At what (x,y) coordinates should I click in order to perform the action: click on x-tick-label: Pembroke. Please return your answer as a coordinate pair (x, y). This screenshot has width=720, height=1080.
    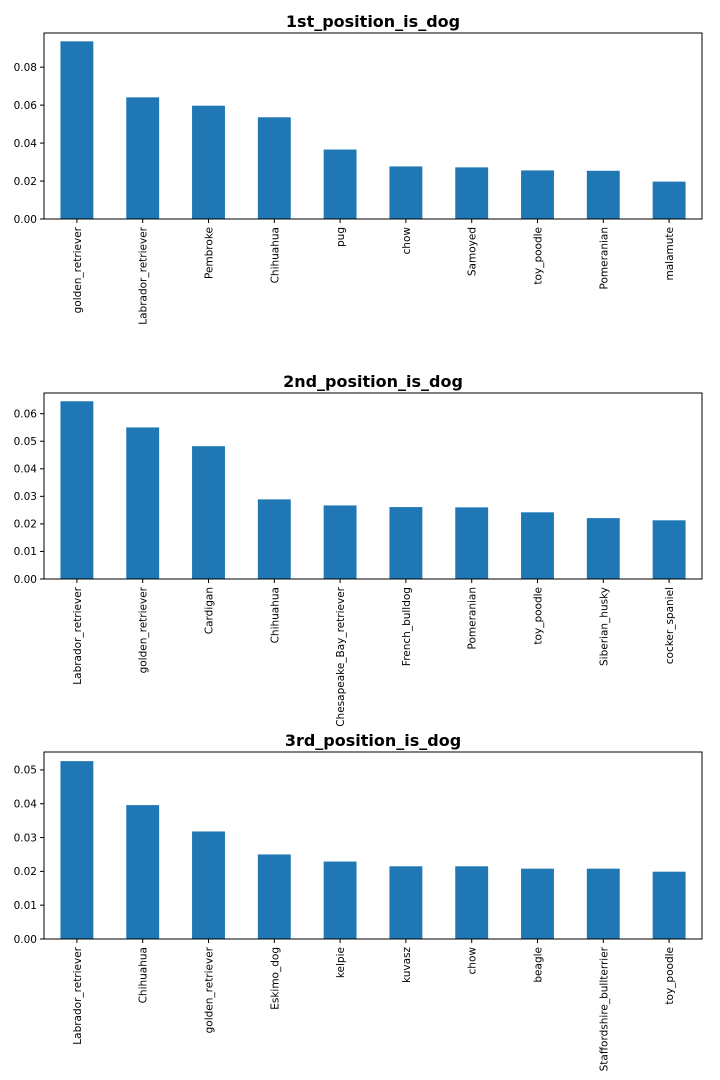
    Looking at the image, I should click on (210, 253).